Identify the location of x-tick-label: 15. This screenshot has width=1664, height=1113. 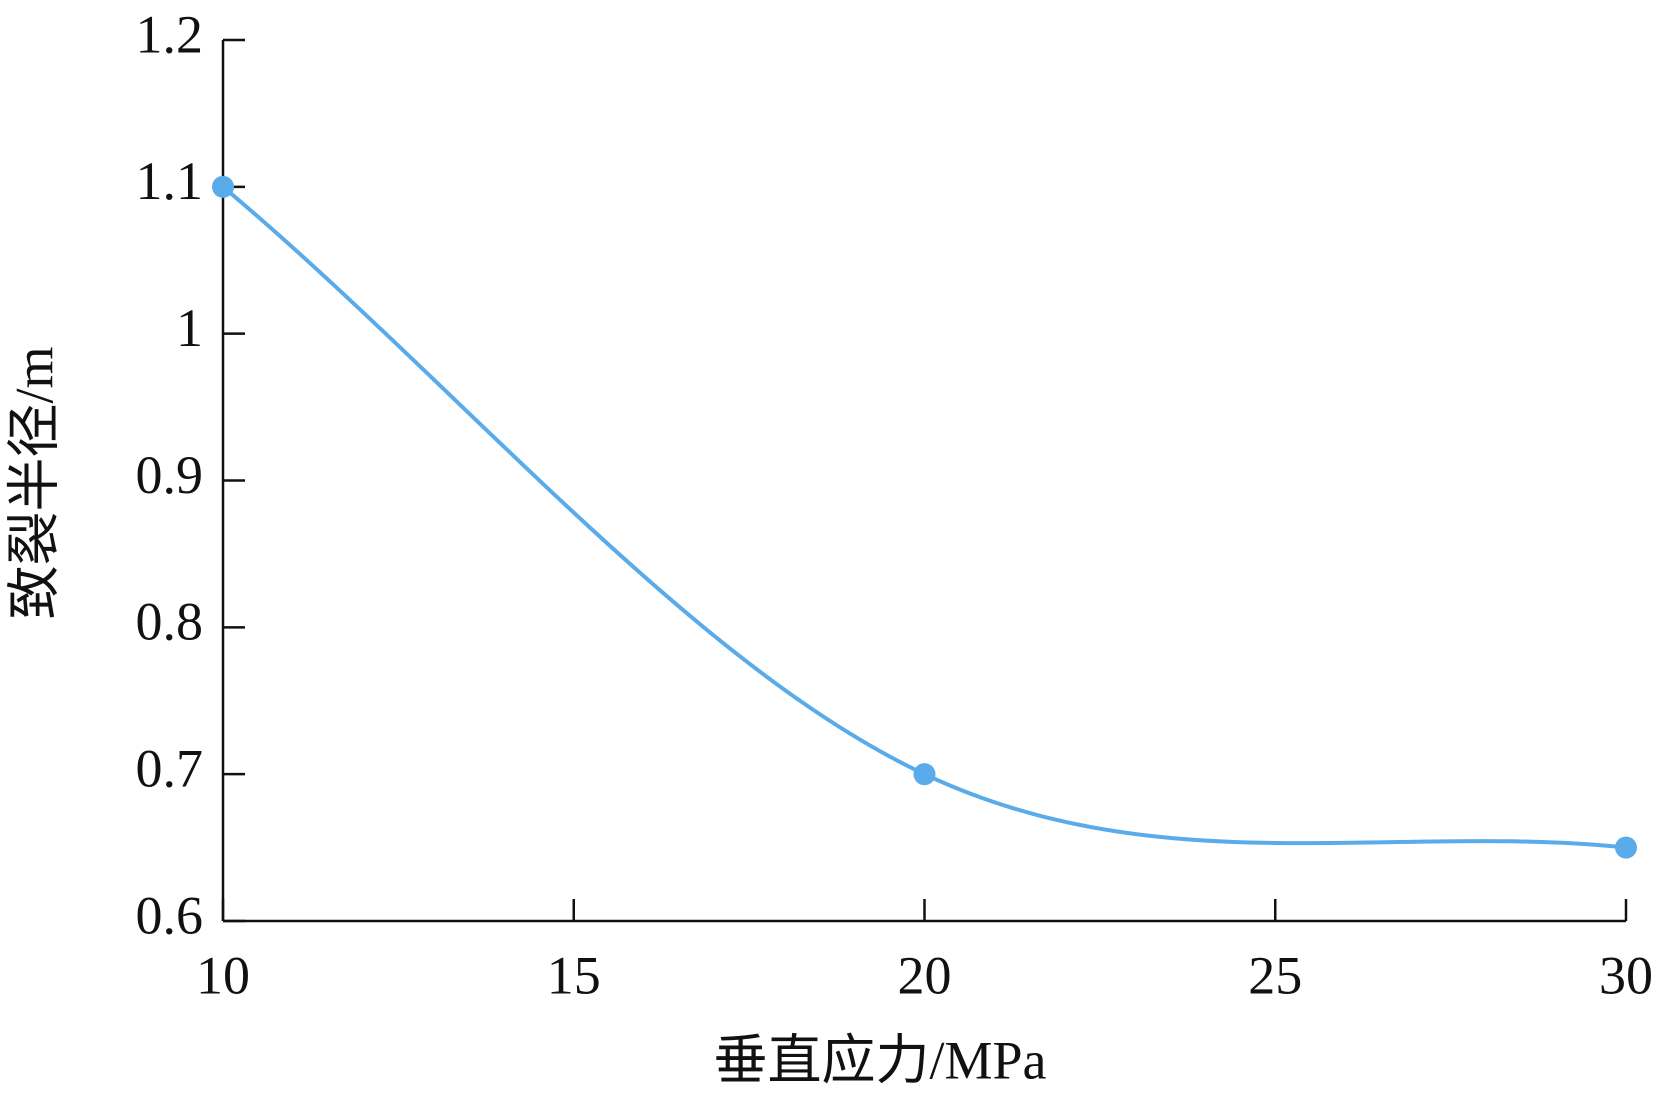
(574, 975).